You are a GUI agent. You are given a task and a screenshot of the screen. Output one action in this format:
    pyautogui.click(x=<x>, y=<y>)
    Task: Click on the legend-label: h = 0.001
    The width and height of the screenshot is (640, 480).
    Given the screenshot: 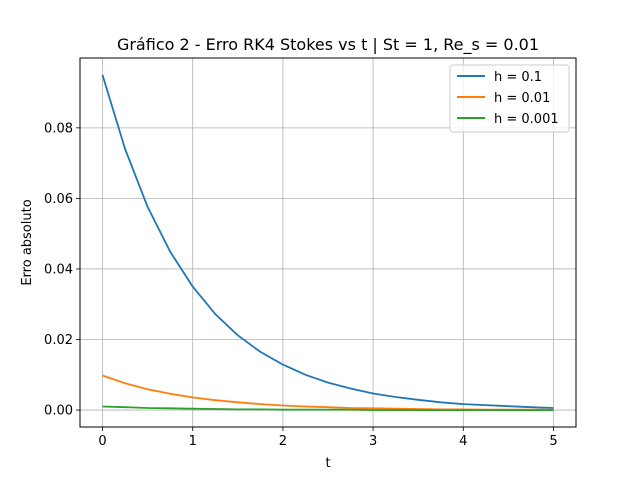 What is the action you would take?
    pyautogui.click(x=526, y=119)
    